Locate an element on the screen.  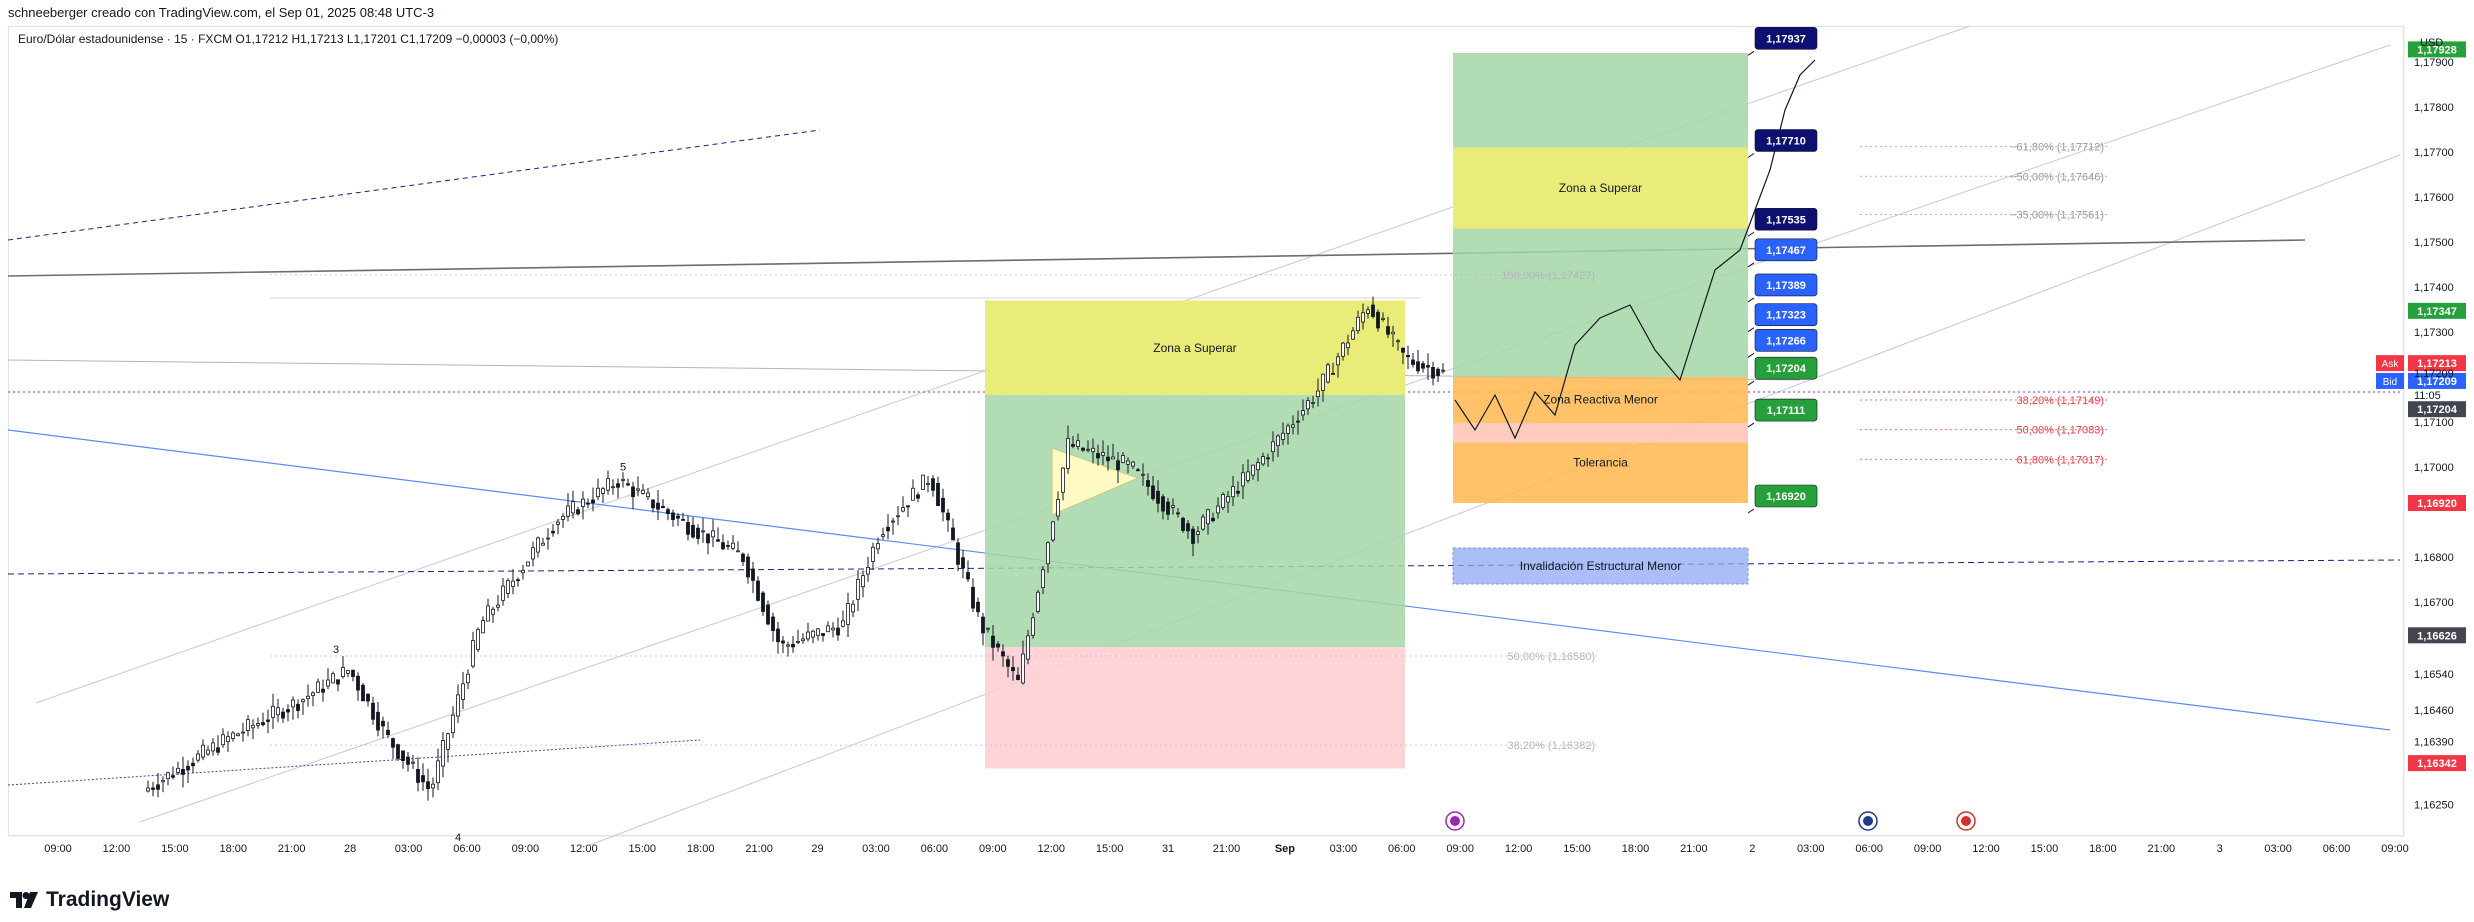
price-tick-label: 1,17300 is located at coordinates (2434, 333).